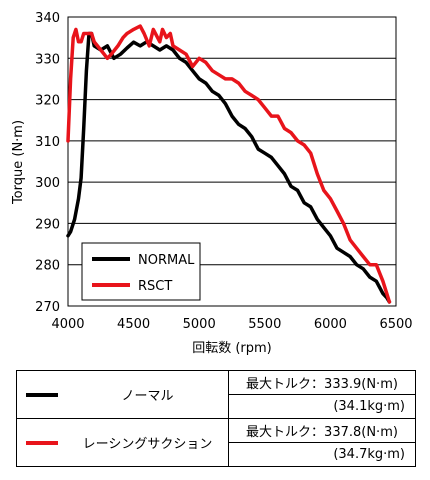 This screenshot has width=430, height=480. I want to click on y-tick-label: 310, so click(47, 142).